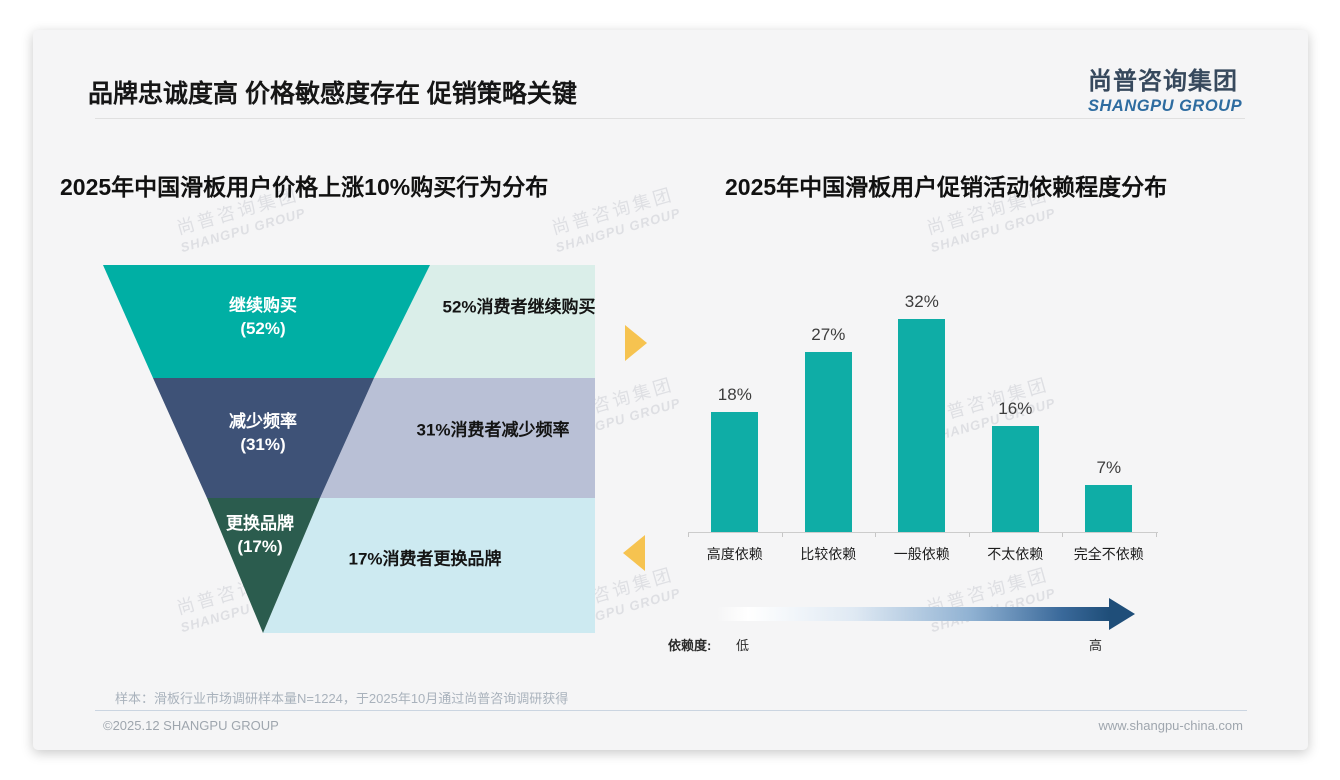 Image resolution: width=1340 pixels, height=780 pixels. I want to click on sample-footnote: 样本：滑板行业市场调研样本量N=1224，于2025年10月通过尚普咨询调研获得, so click(342, 698).